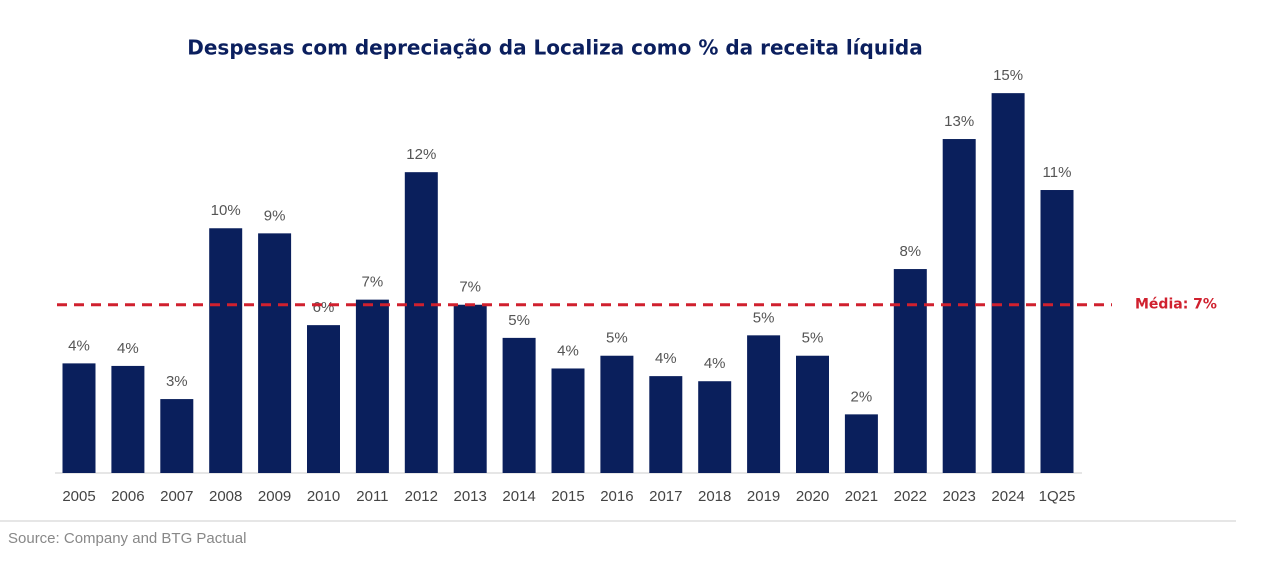  I want to click on value-label: 15%, so click(1008, 75).